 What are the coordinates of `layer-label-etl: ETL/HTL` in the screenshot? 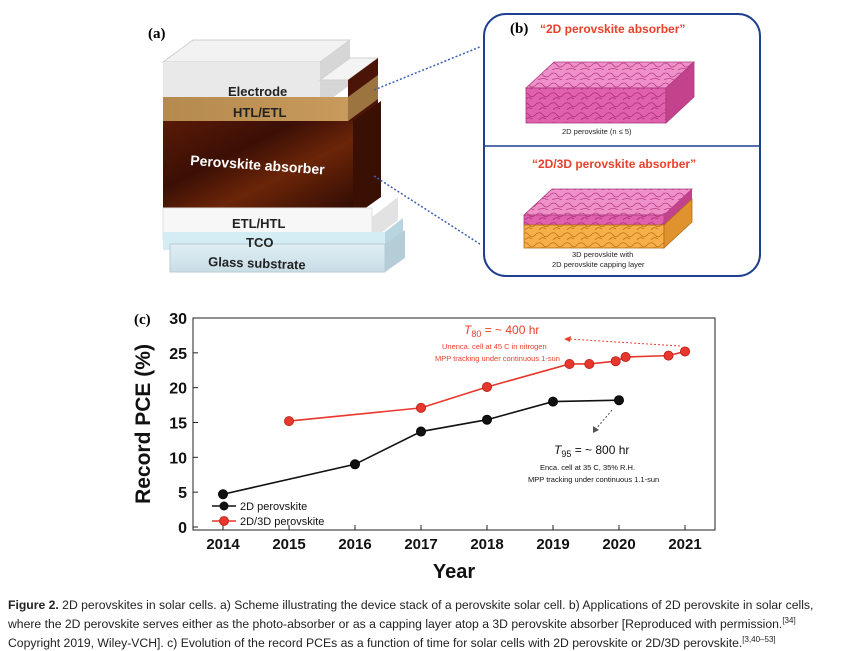 It's located at (258, 223).